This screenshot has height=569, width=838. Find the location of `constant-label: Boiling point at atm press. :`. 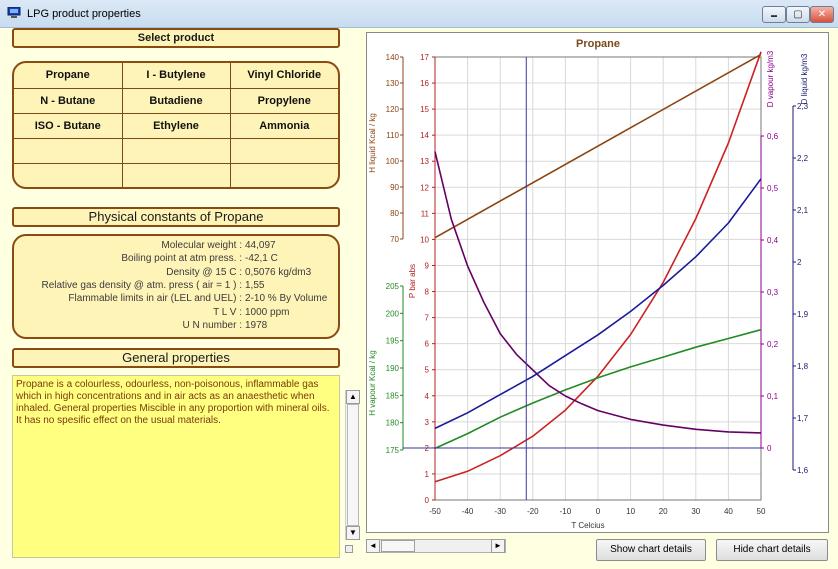

constant-label: Boiling point at atm press. : is located at coordinates (181, 259).